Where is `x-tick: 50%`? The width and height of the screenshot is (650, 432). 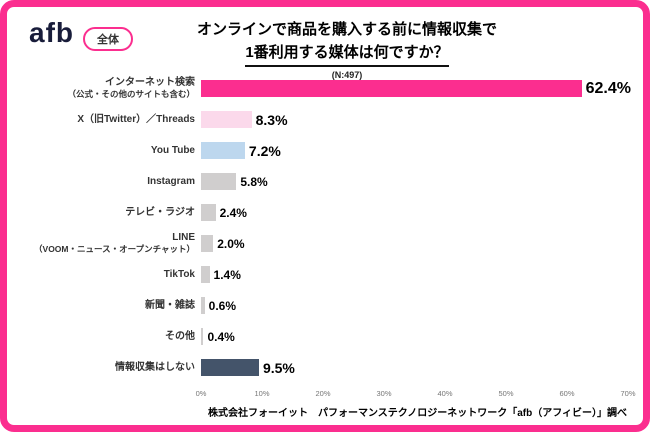
x-tick: 50% is located at coordinates (506, 393).